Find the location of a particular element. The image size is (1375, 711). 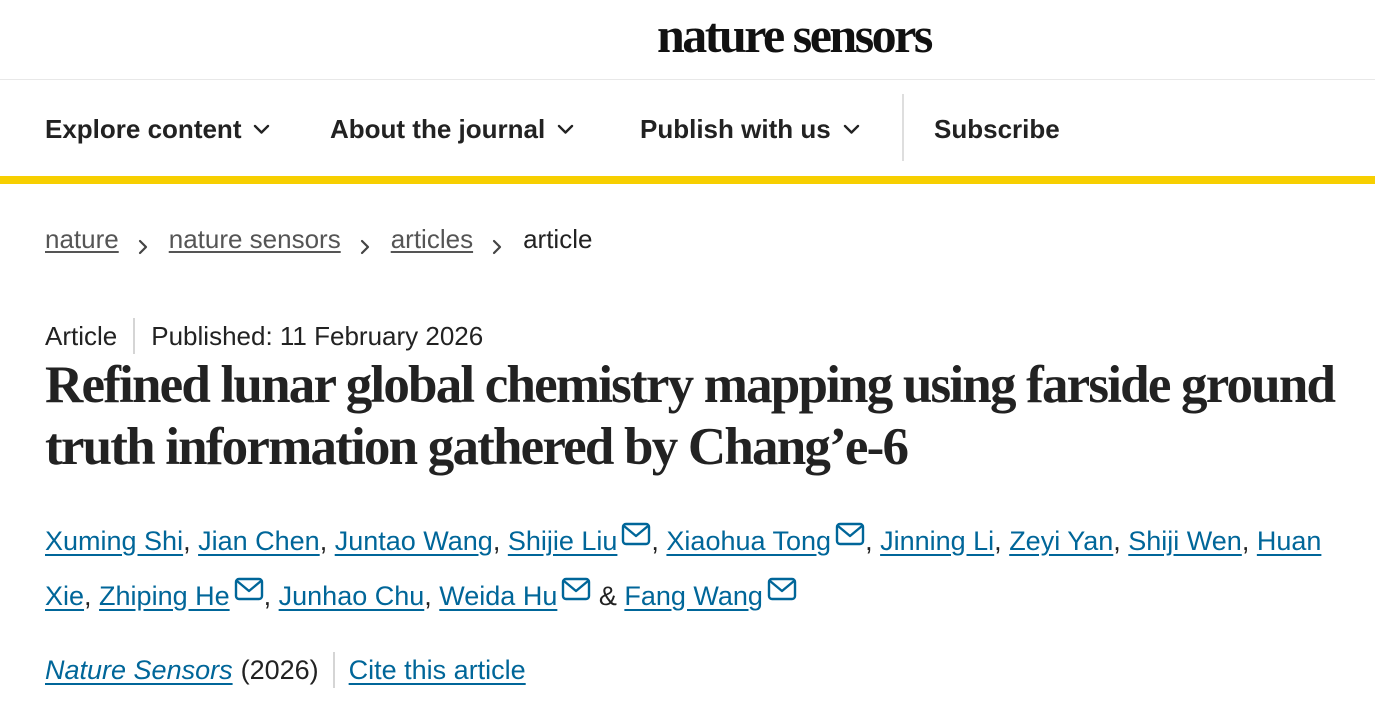

article-meta: Article Published: 11 February 2026 is located at coordinates (264, 336).